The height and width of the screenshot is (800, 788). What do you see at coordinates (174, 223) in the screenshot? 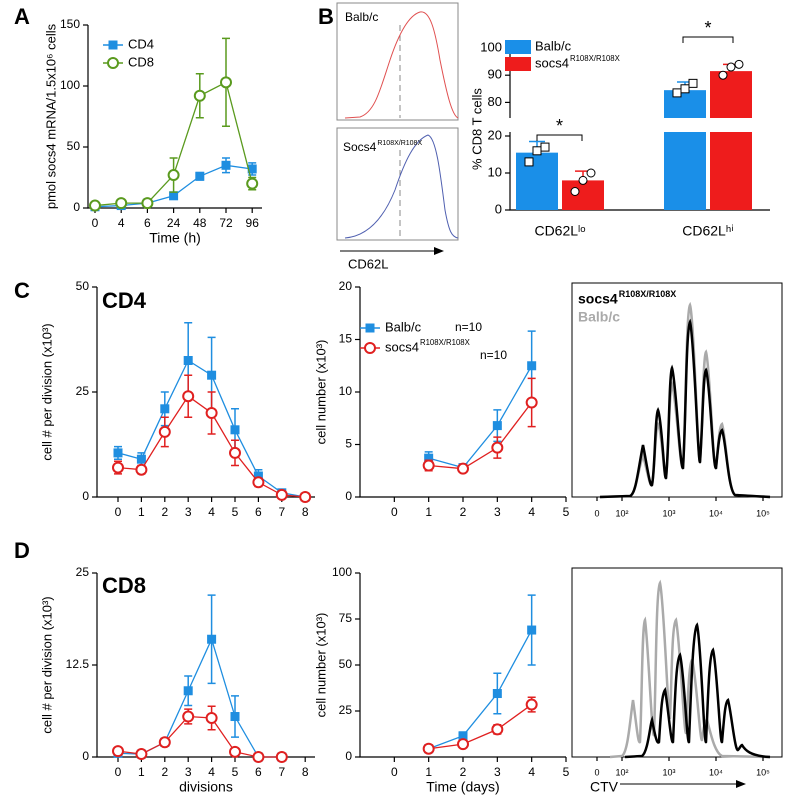
I see `x-tick-label: 24` at bounding box center [174, 223].